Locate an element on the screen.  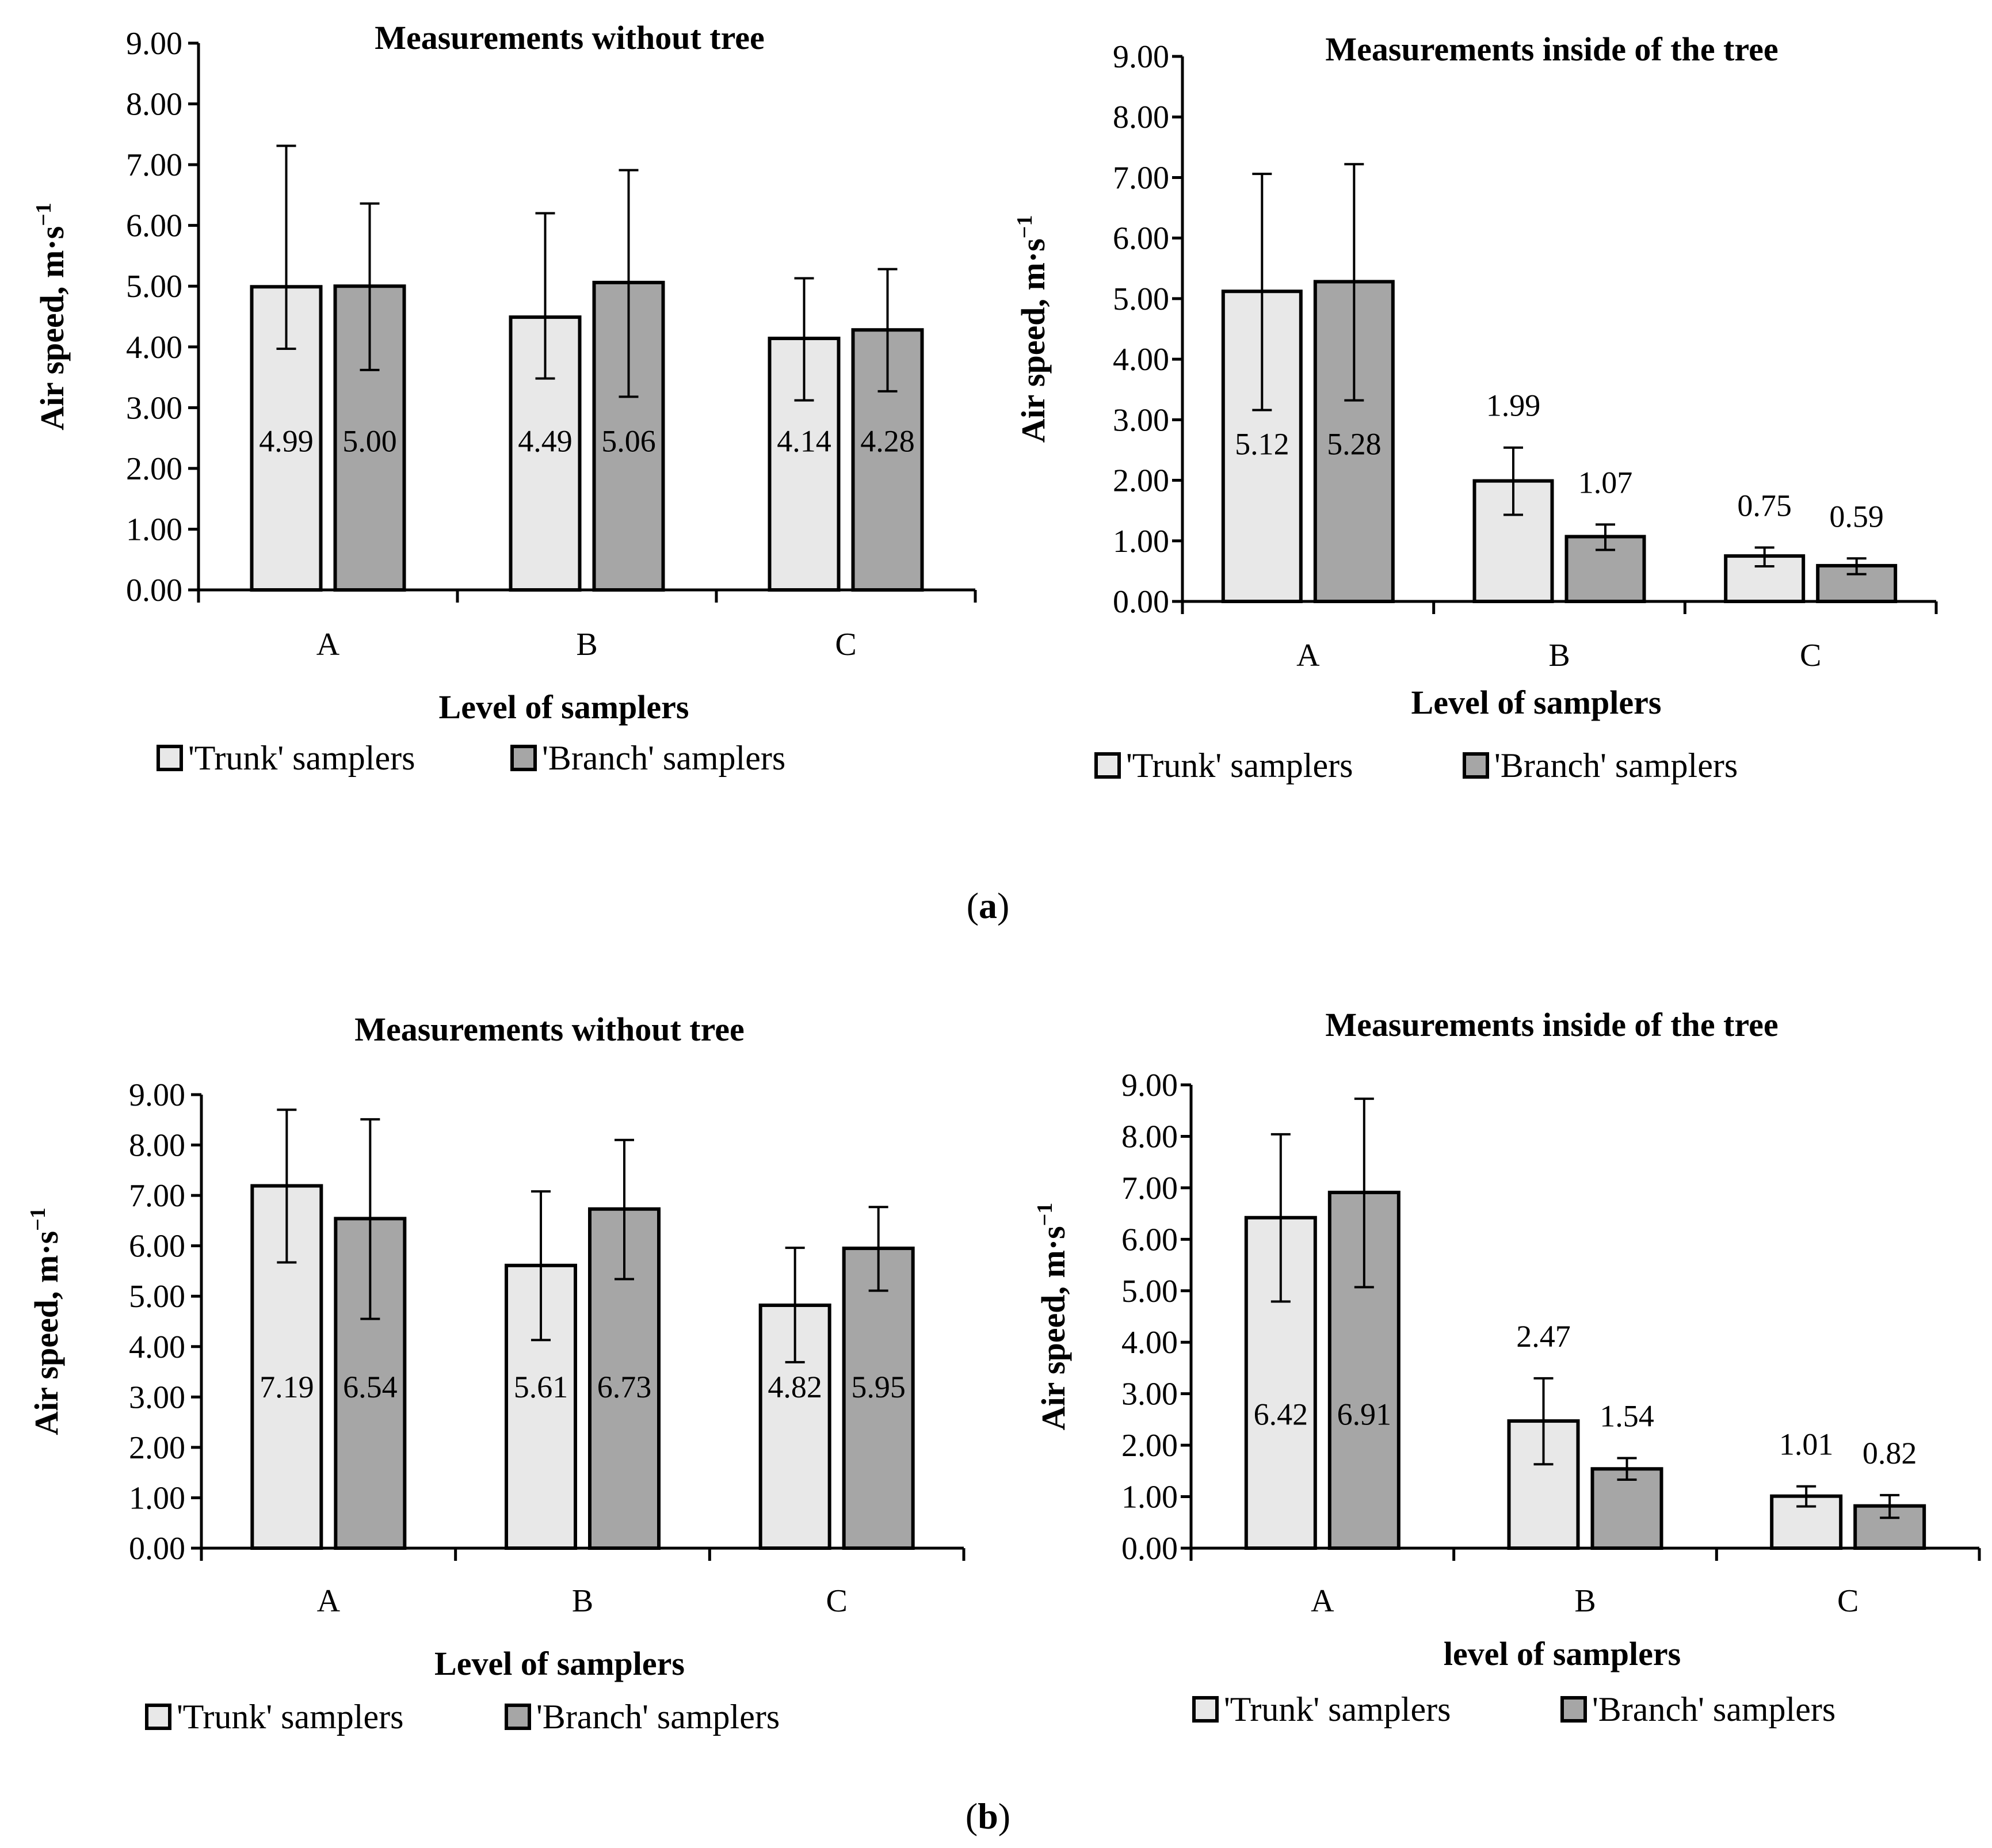
bar-trunk-B is located at coordinates (546, 453).